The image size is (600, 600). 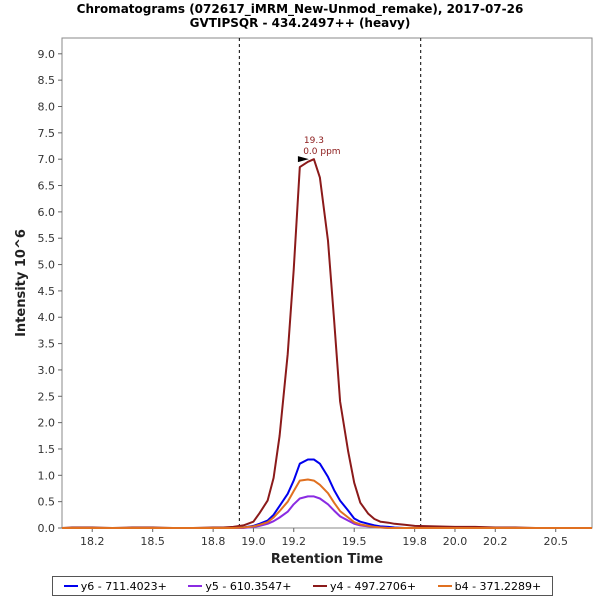 What do you see at coordinates (373, 586) in the screenshot?
I see `legend-label: y4 - 497.2706+` at bounding box center [373, 586].